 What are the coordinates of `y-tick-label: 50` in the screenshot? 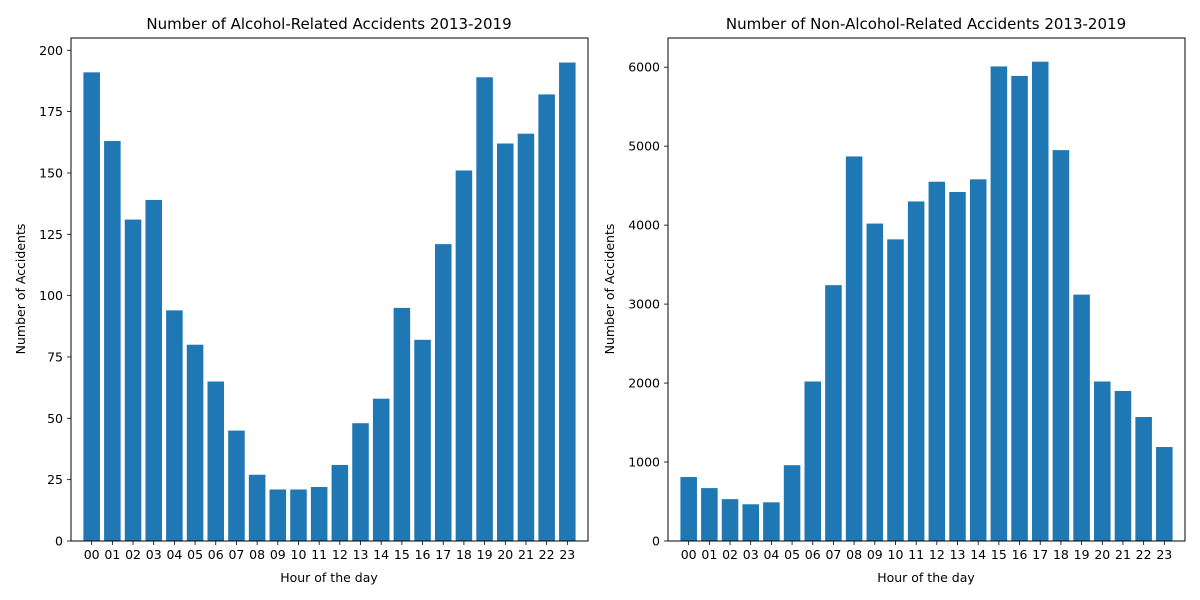 It's located at (55, 418).